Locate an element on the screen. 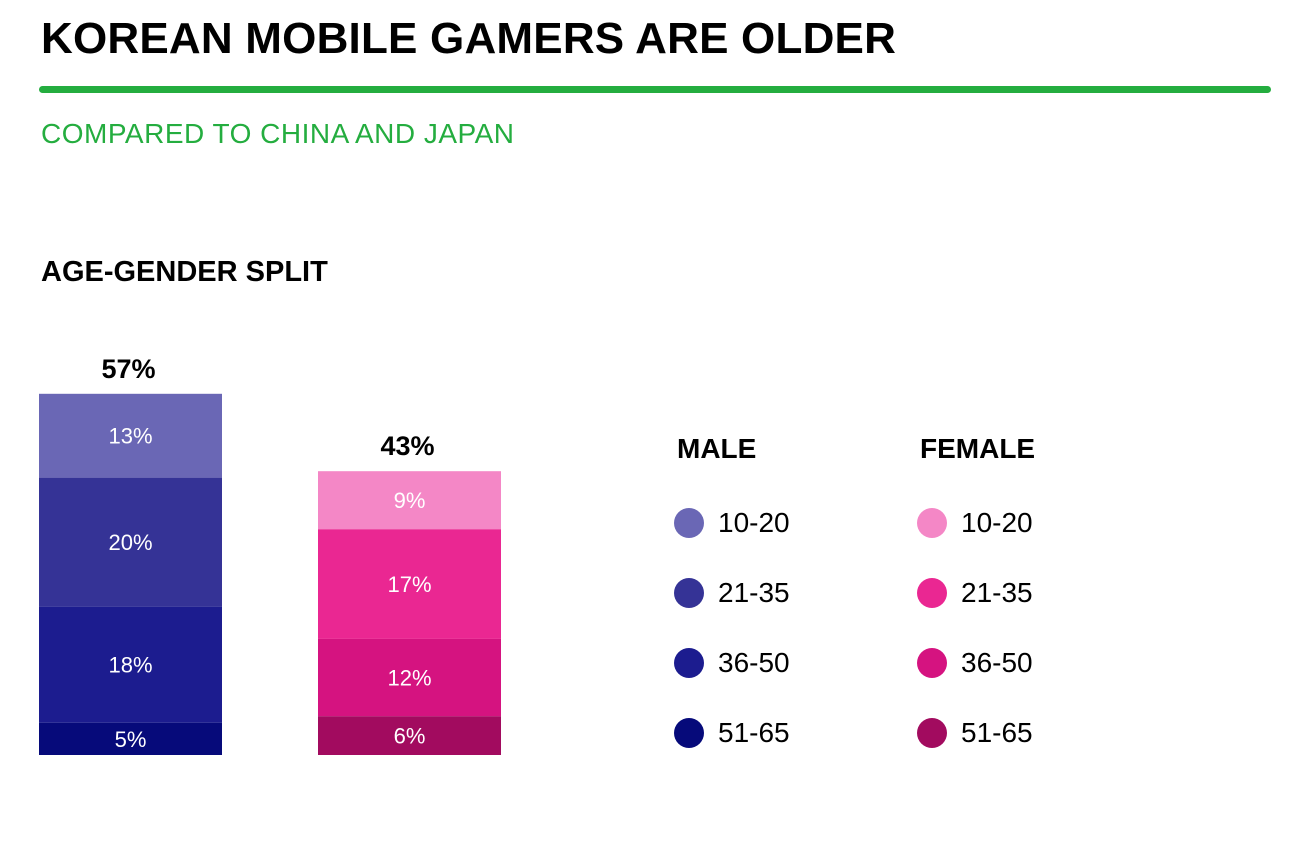  bar-segment-label: 5% is located at coordinates (131, 739).